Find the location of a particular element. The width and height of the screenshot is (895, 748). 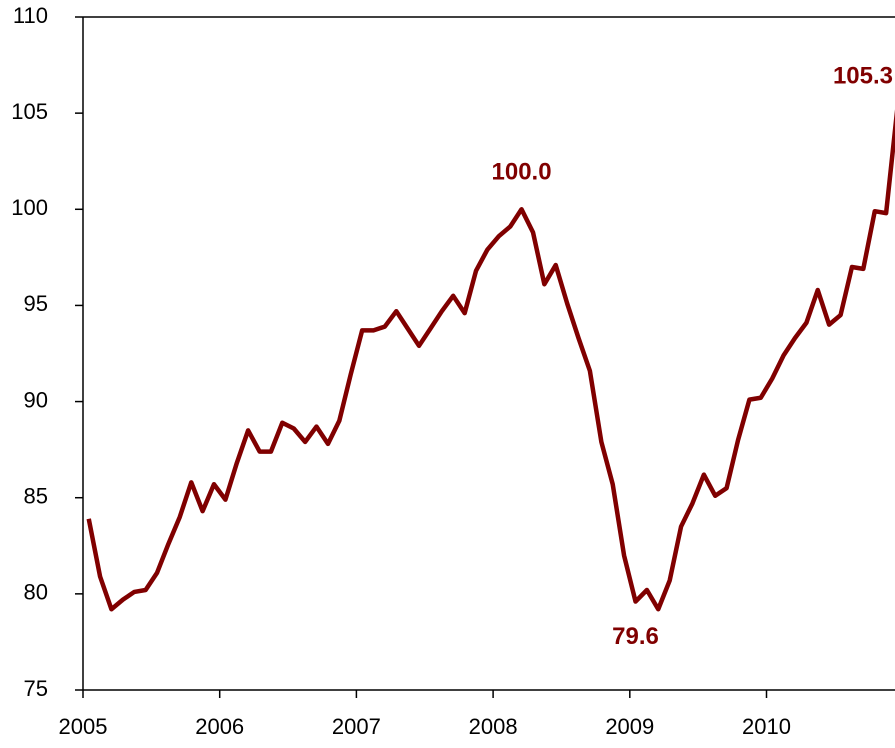

value-label: 105.3 is located at coordinates (863, 76).